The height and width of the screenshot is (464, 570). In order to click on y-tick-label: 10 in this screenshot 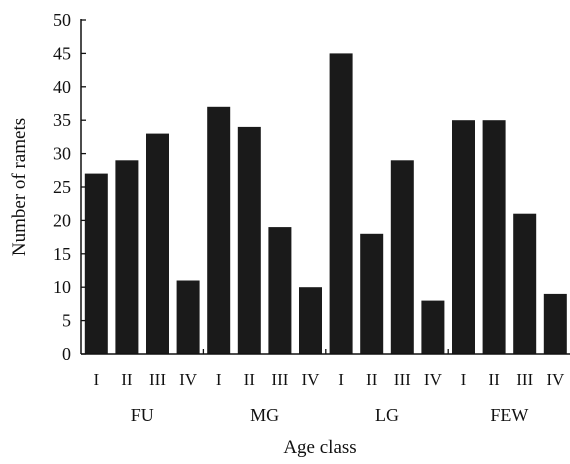, I will do `click(62, 287)`.